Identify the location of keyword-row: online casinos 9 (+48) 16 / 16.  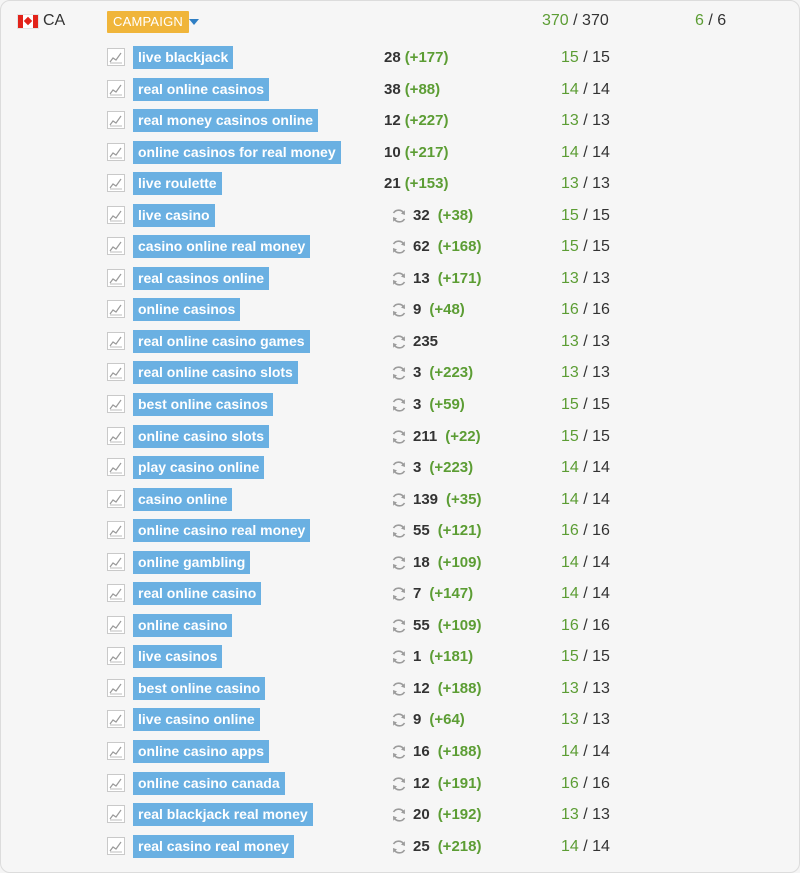
(400, 310).